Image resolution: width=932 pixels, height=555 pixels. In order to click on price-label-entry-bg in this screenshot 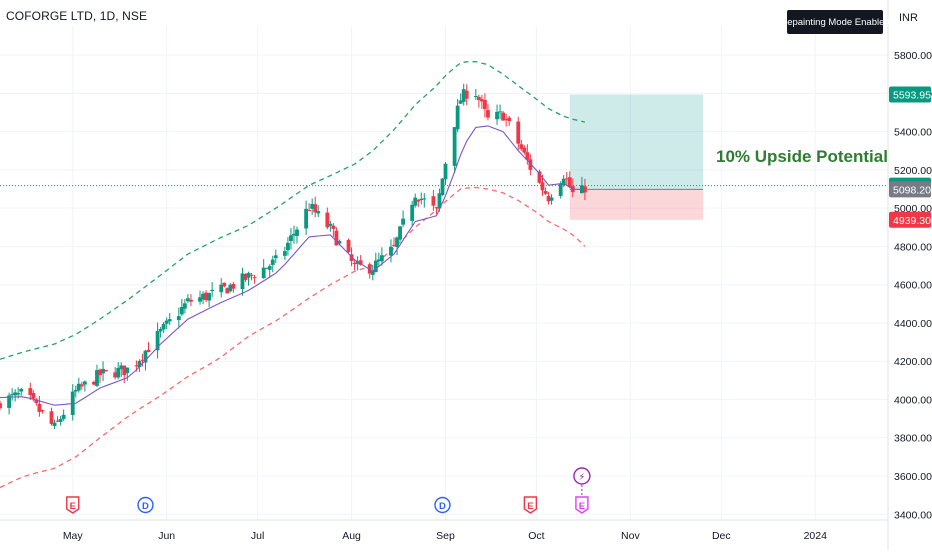, I will do `click(910, 189)`.